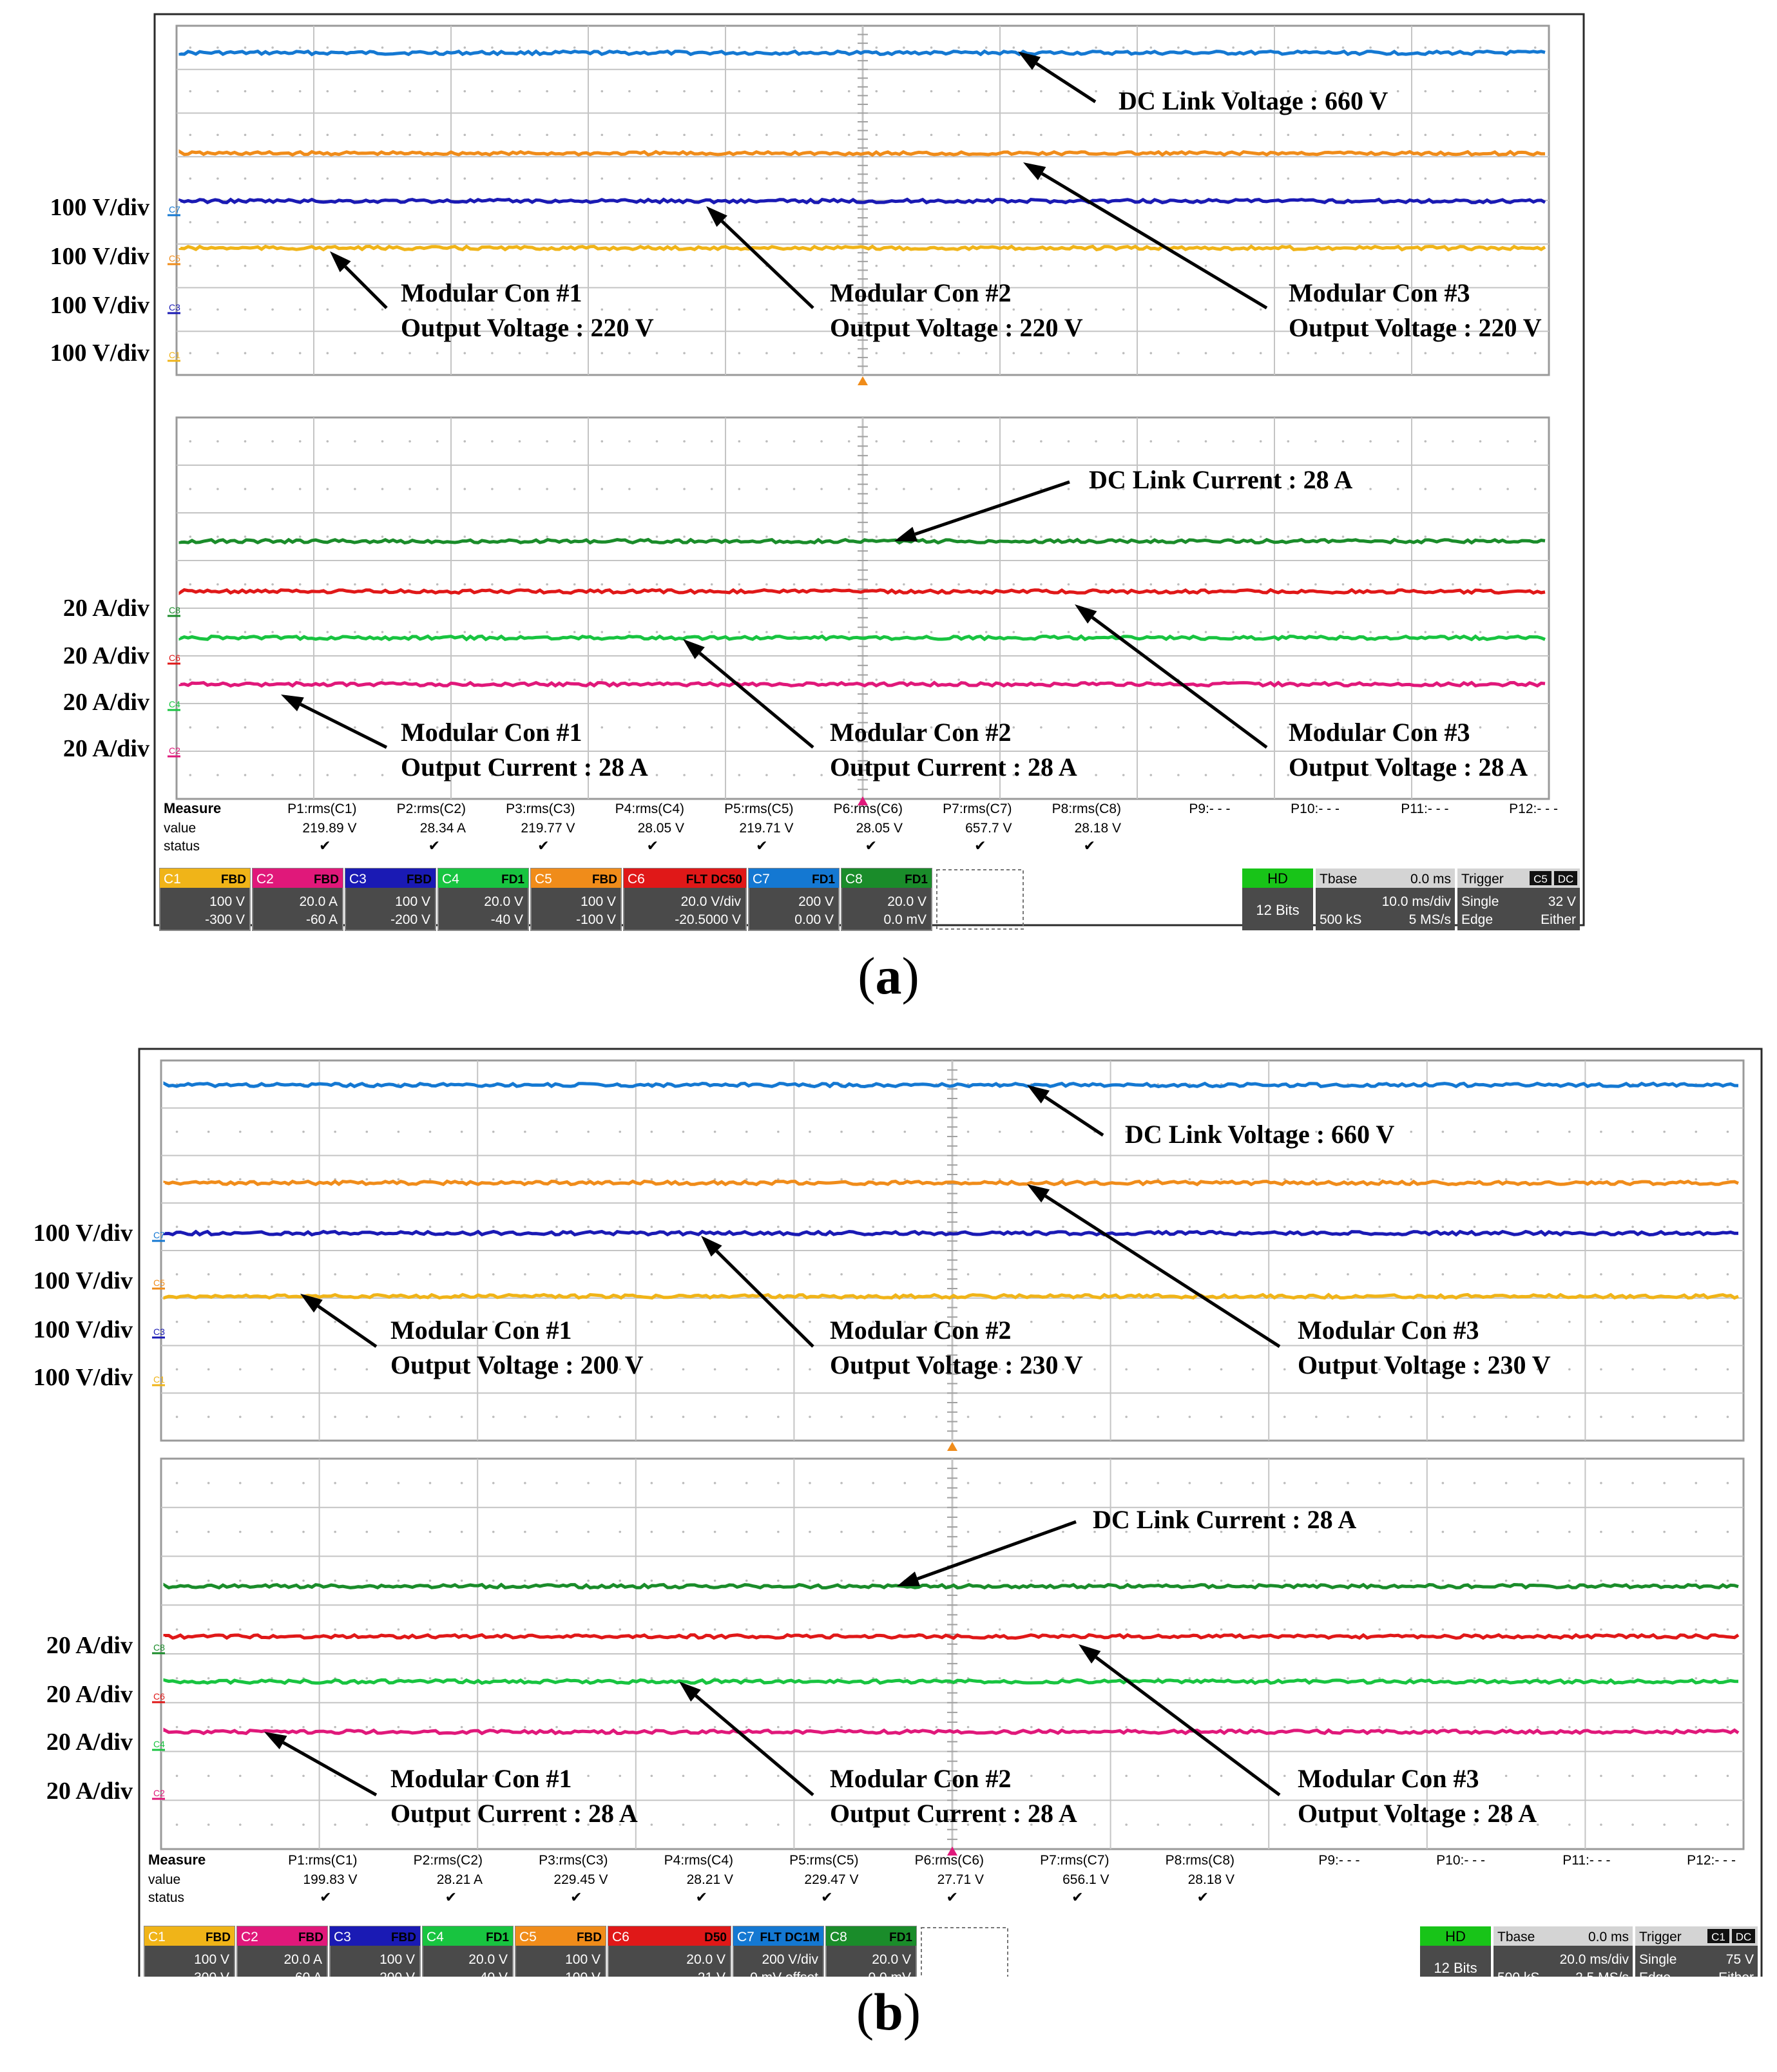 This screenshot has height=2072, width=1777. I want to click on voltage-annotation-line1: Modular Con #2, so click(921, 1330).